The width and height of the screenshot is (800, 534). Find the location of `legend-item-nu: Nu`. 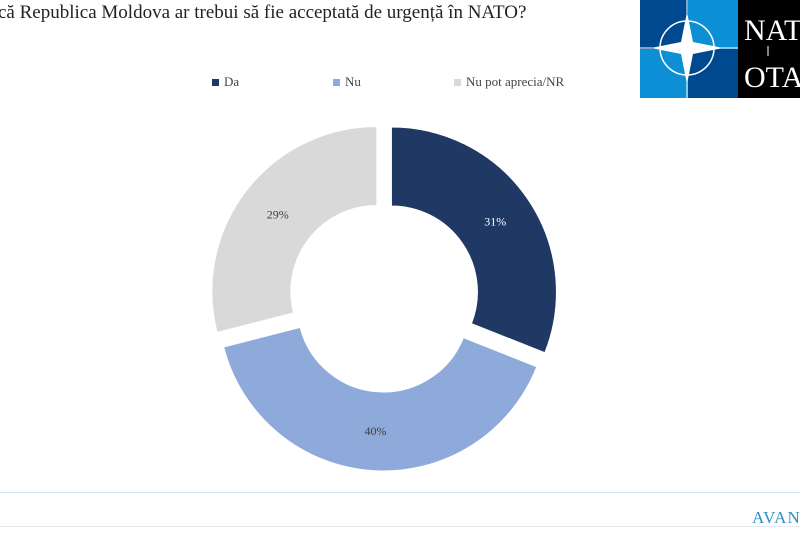

legend-item-nu: Nu is located at coordinates (347, 82).